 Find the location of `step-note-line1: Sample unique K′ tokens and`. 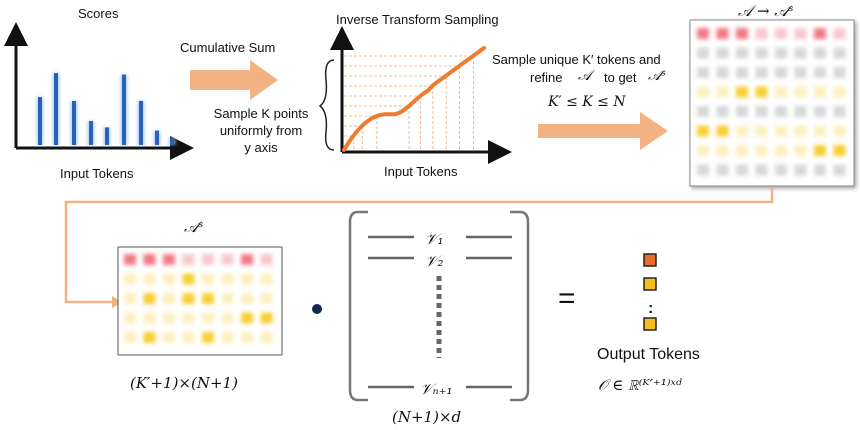

step-note-line1: Sample unique K′ tokens and is located at coordinates (576, 59).